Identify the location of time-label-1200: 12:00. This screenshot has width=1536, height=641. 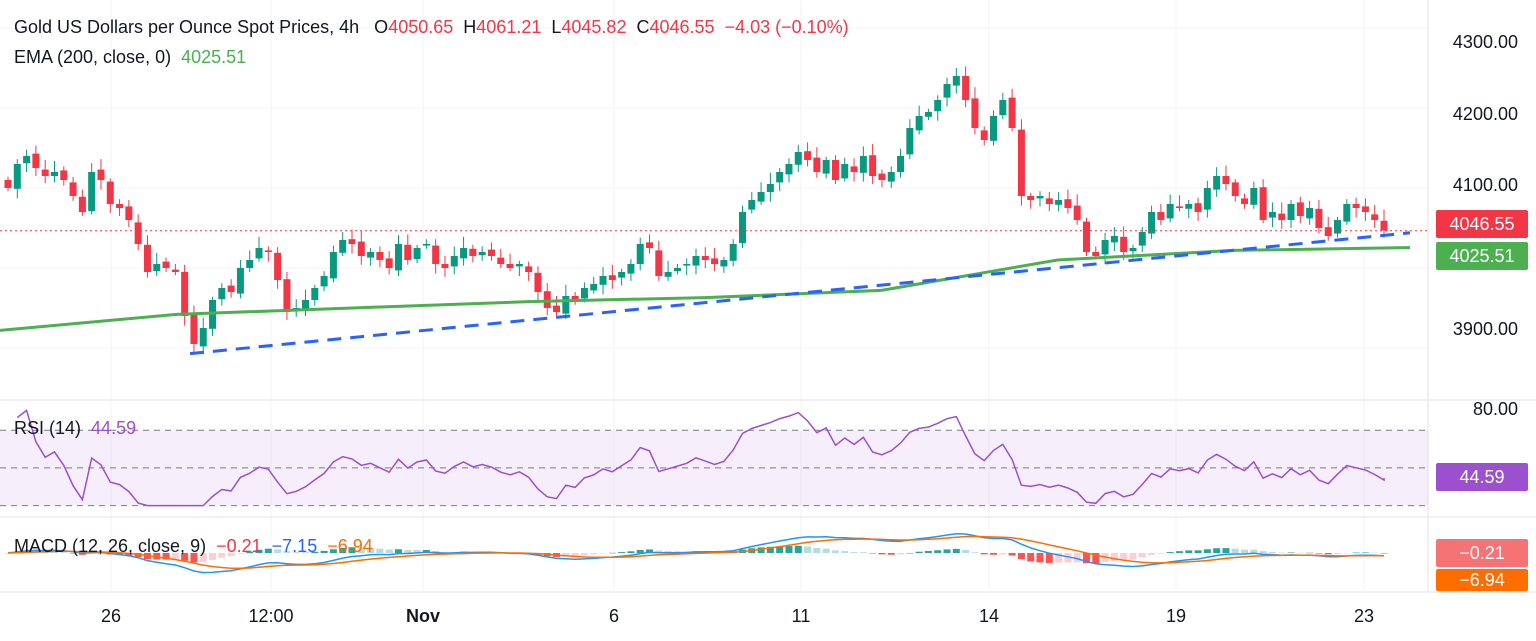
(271, 616).